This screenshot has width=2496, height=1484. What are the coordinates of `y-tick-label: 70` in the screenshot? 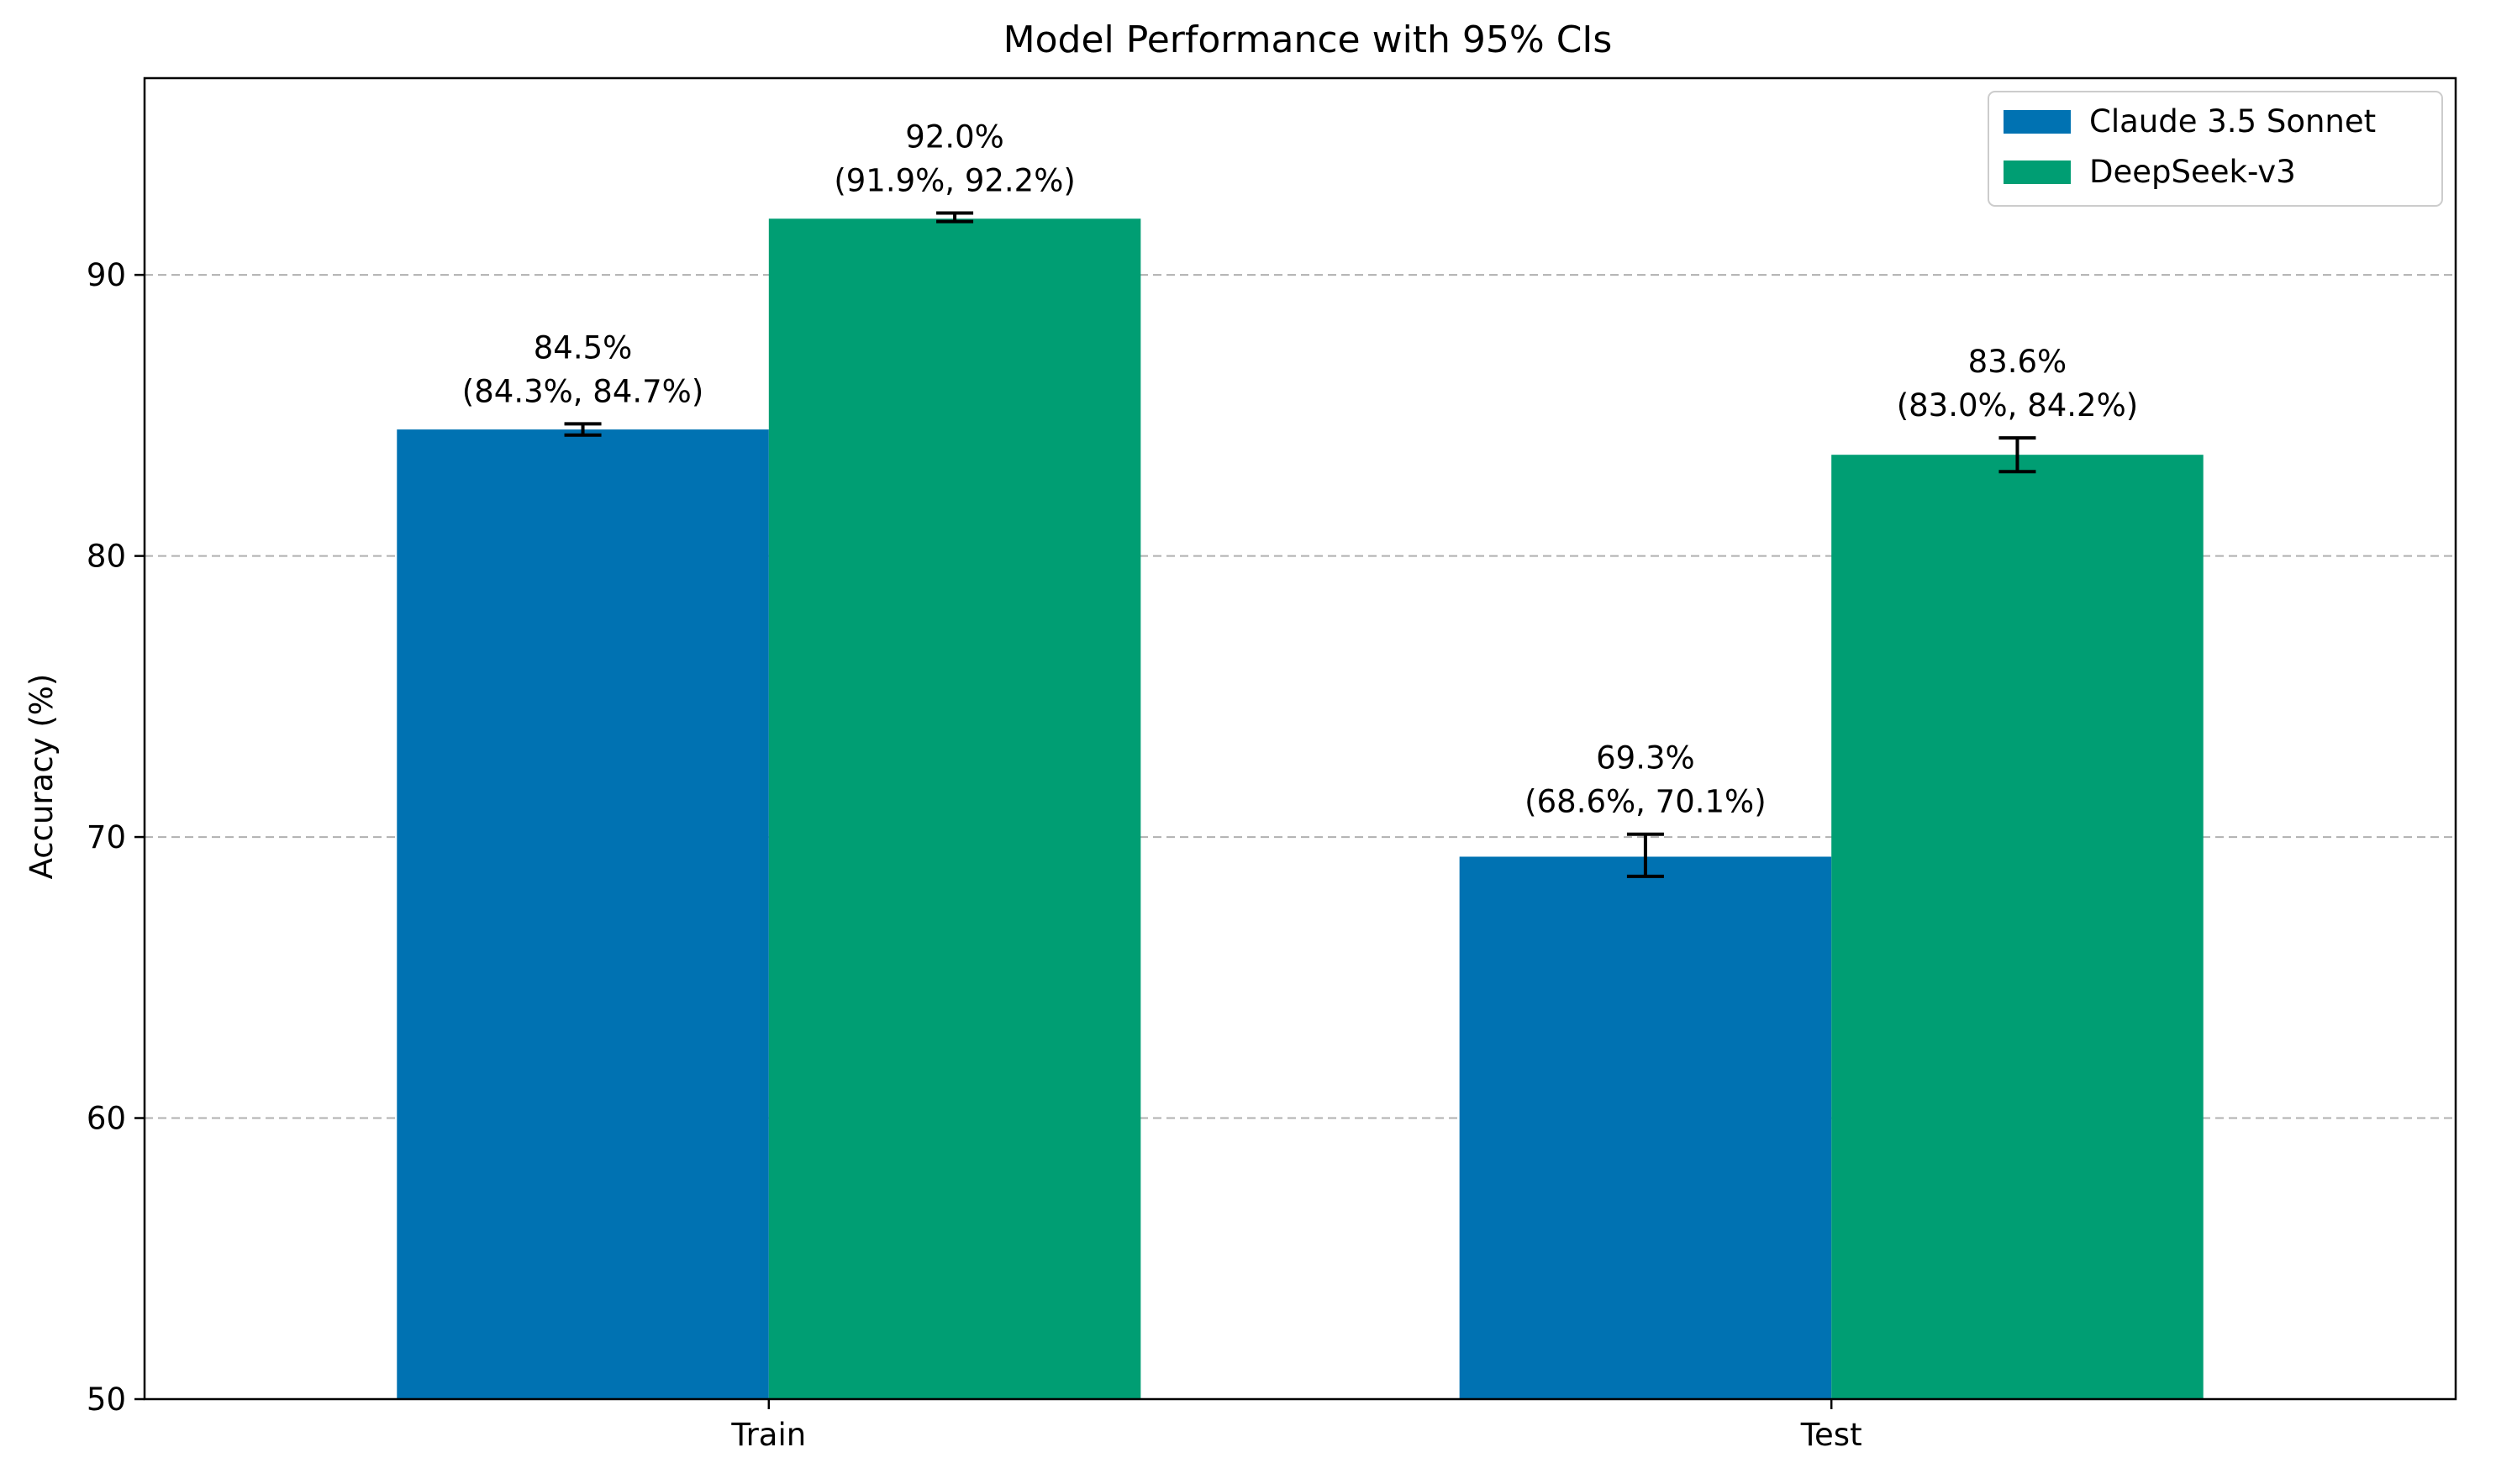 It's located at (106, 837).